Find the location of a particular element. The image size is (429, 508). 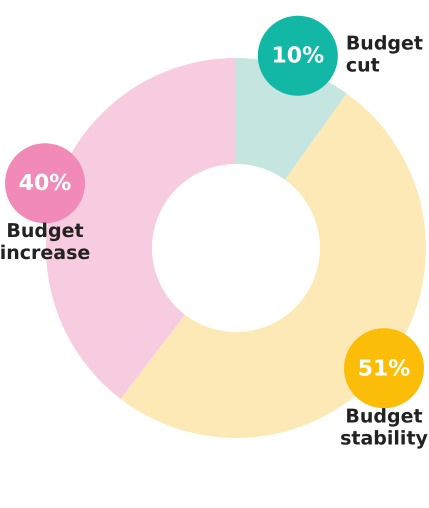

data-label: 10% is located at coordinates (297, 56).